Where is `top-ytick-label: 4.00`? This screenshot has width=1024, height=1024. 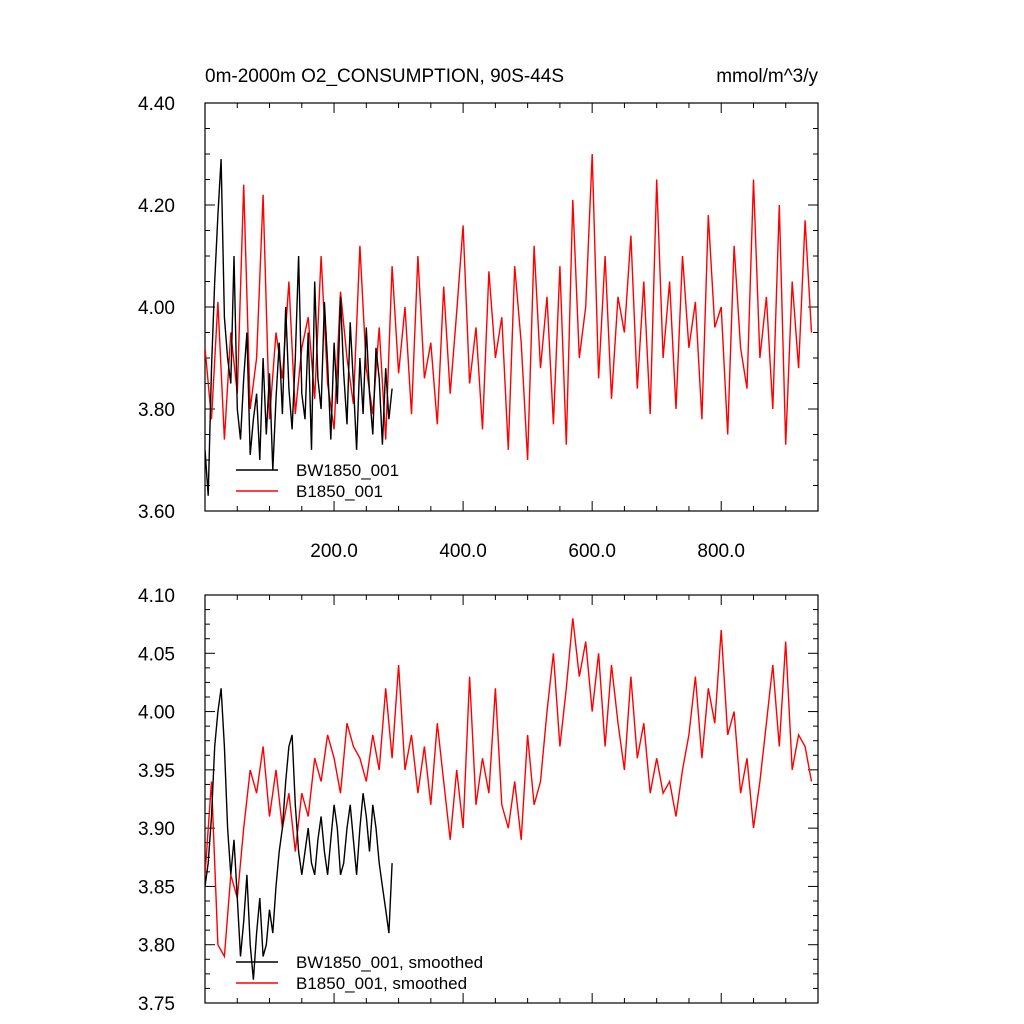 top-ytick-label: 4.00 is located at coordinates (156, 308).